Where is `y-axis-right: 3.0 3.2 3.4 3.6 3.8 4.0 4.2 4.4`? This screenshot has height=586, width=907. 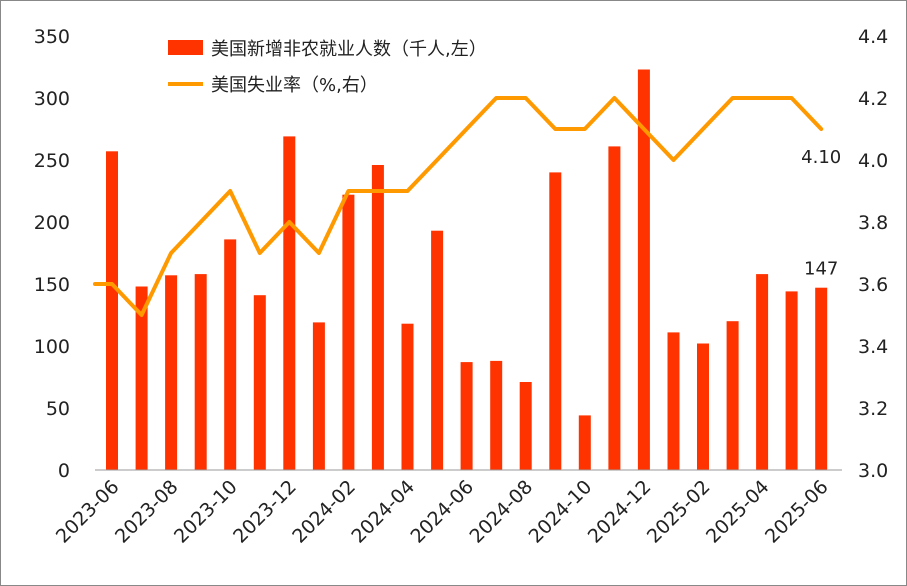
y-axis-right: 3.0 3.2 3.4 3.6 3.8 4.0 4.2 4.4 is located at coordinates (873, 254).